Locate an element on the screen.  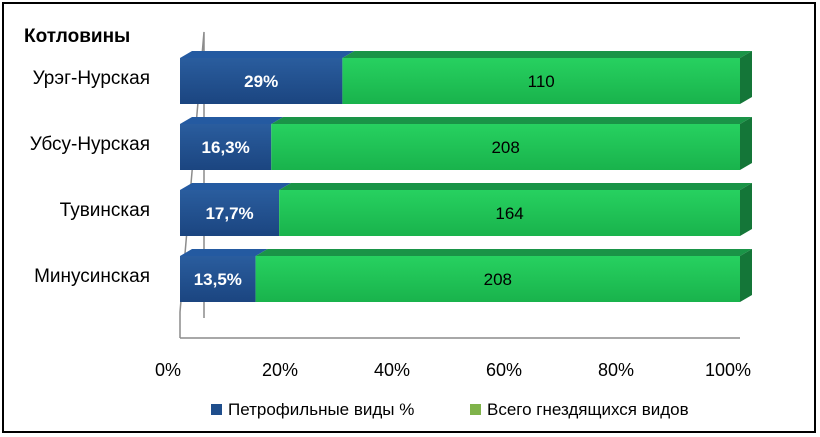
data-label-1-2: 164 is located at coordinates (509, 213).